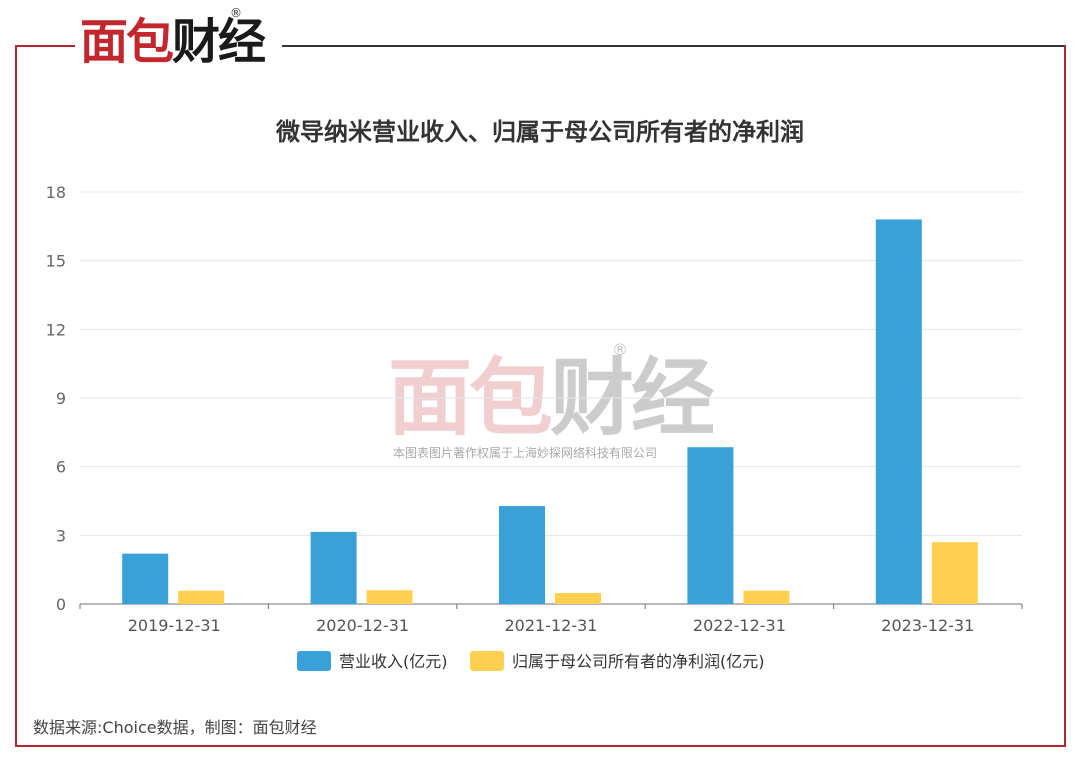  Describe the element at coordinates (927, 625) in the screenshot. I see `x-tick-label: 2023-12-31` at that location.